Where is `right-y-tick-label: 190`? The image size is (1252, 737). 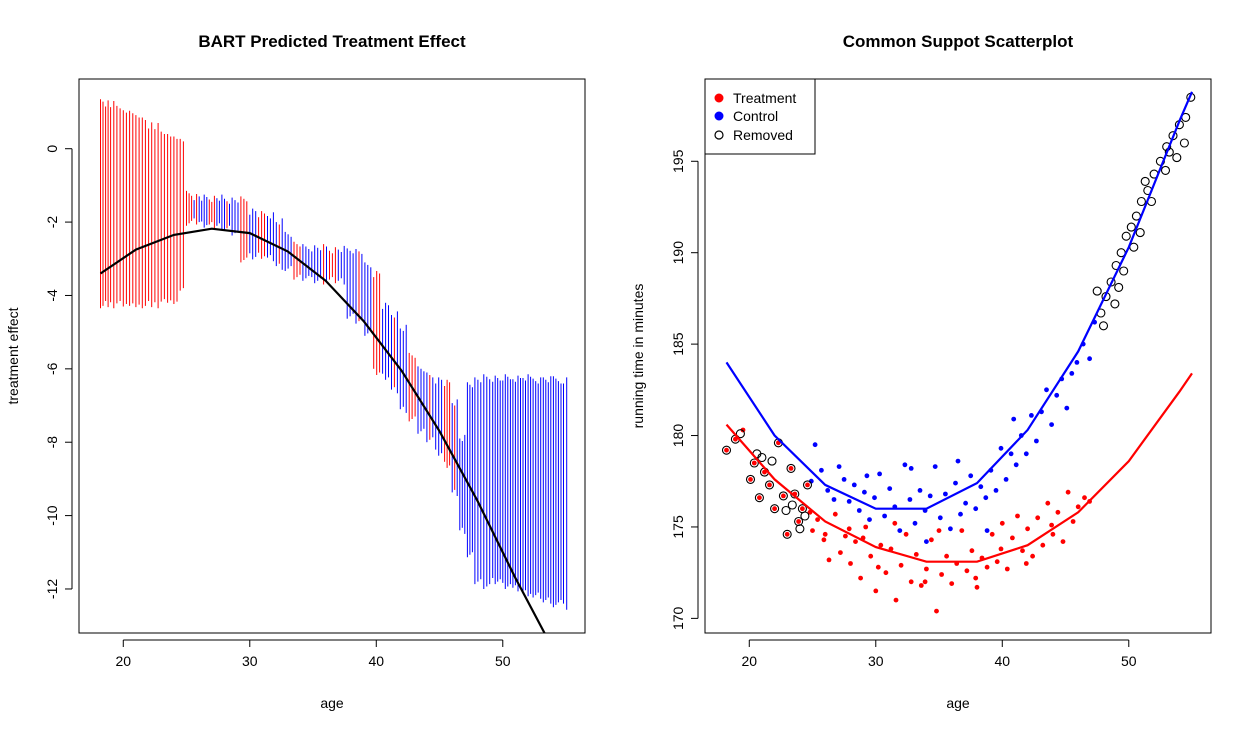
right-y-tick-label: 190 is located at coordinates (678, 253).